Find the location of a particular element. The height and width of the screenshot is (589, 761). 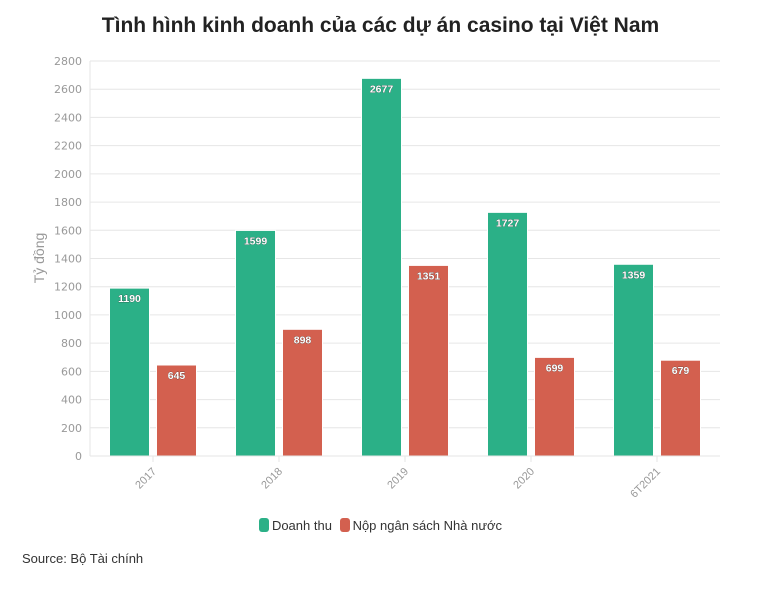

data-label: 1727 is located at coordinates (508, 223).